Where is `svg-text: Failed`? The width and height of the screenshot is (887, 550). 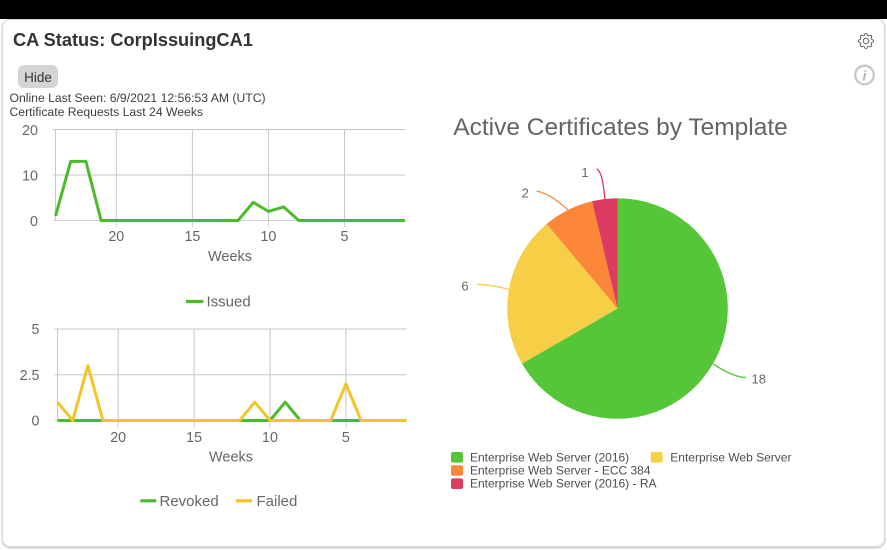
svg-text: Failed is located at coordinates (277, 501).